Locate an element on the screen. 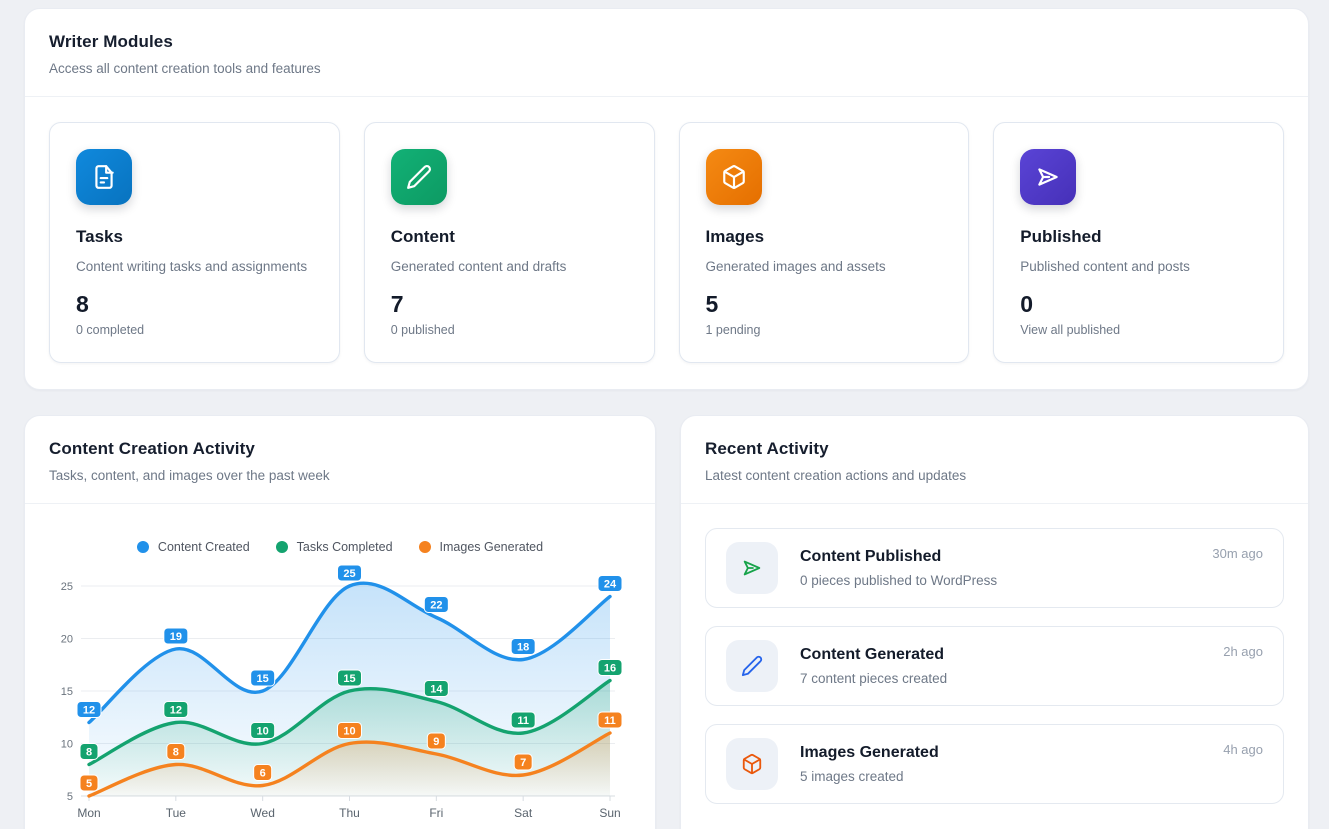 This screenshot has width=1329, height=829. svg-text: 5 is located at coordinates (89, 784).